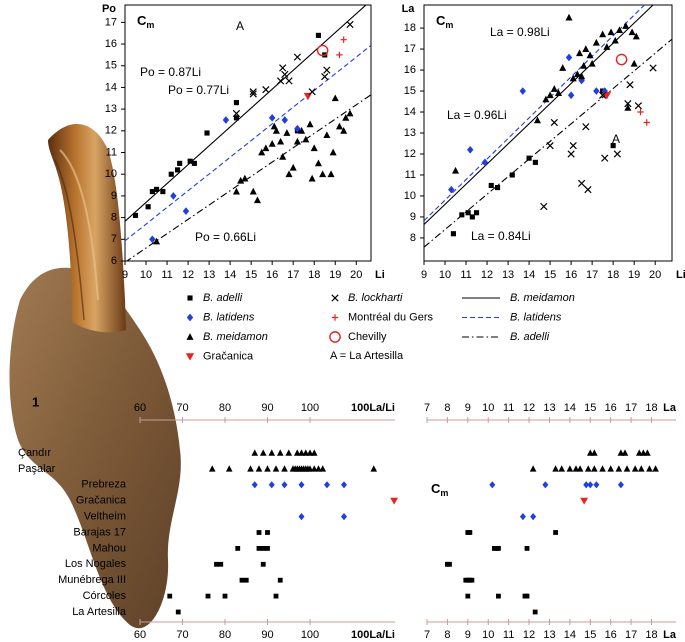 The width and height of the screenshot is (685, 642). I want to click on x-tick-label: 12, so click(529, 408).